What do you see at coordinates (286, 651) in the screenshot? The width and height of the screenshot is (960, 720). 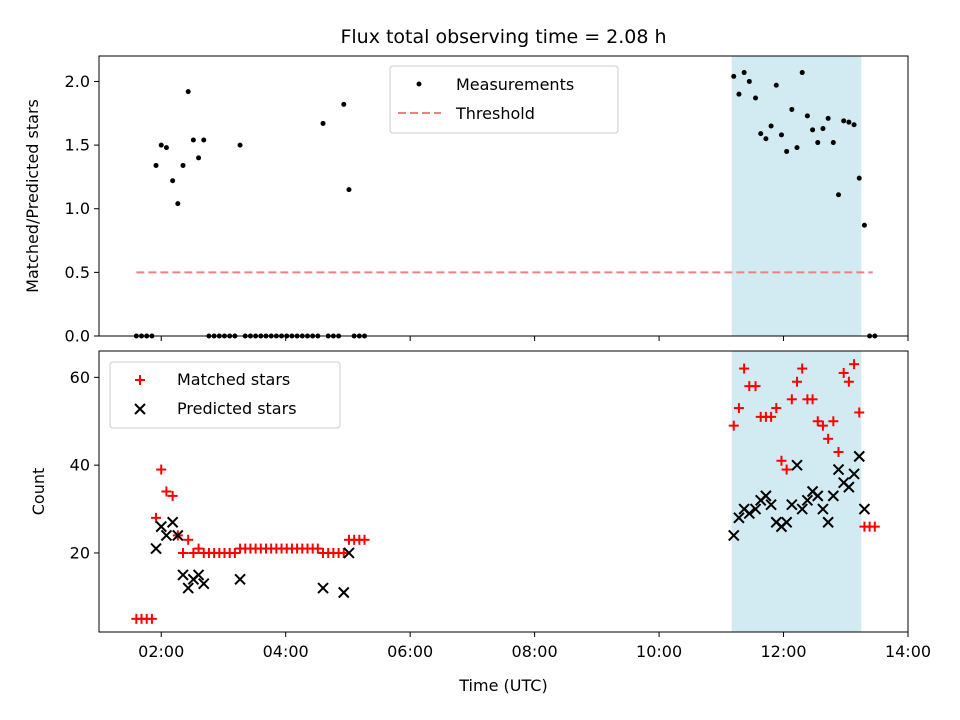 I see `x-tick-label: 04:00` at bounding box center [286, 651].